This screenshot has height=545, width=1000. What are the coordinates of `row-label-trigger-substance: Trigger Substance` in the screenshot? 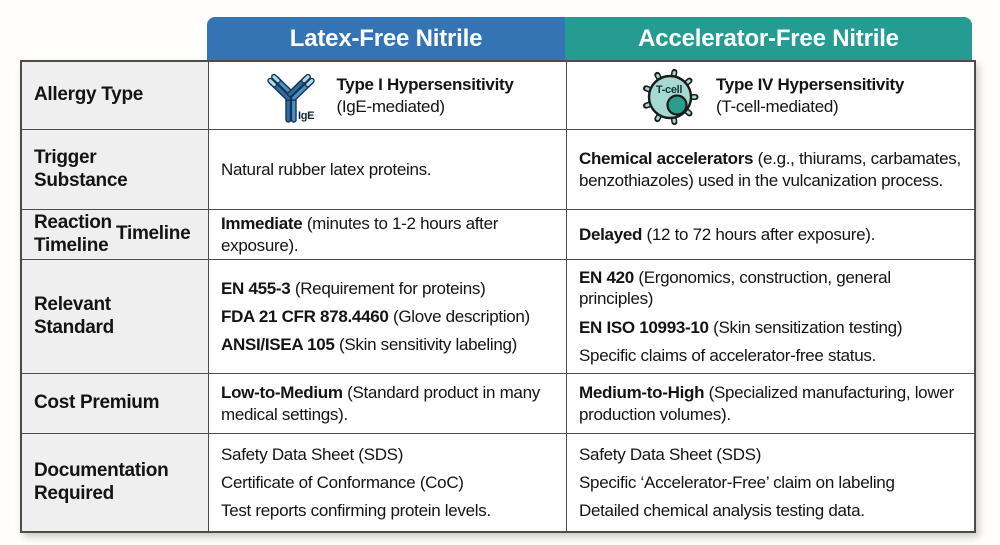 It's located at (115, 169).